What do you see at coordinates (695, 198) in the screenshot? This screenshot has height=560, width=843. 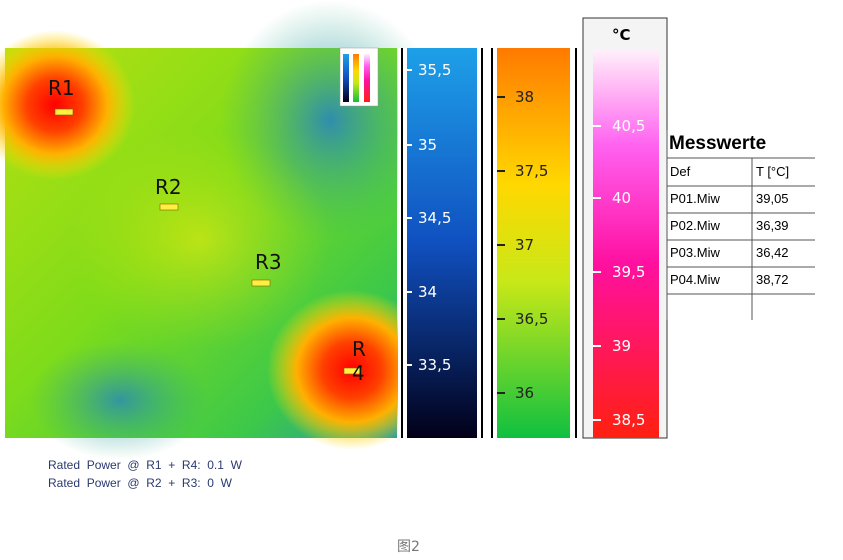 I see `table-cell: P01.Miw` at bounding box center [695, 198].